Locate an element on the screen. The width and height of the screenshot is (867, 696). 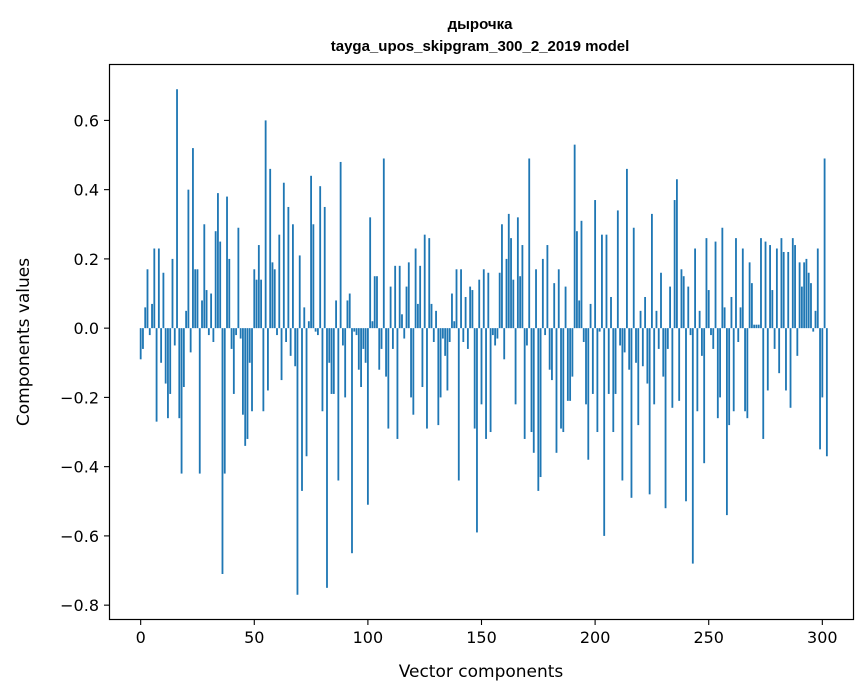
x-axis-label: Vector components is located at coordinates (481, 672).